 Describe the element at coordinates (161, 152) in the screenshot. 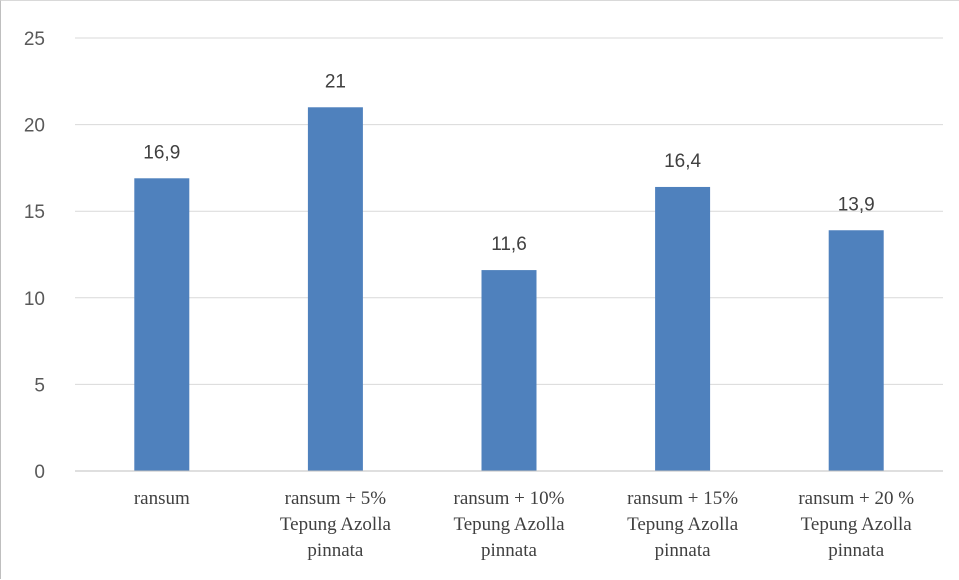

I see `data-label: 16,9` at that location.